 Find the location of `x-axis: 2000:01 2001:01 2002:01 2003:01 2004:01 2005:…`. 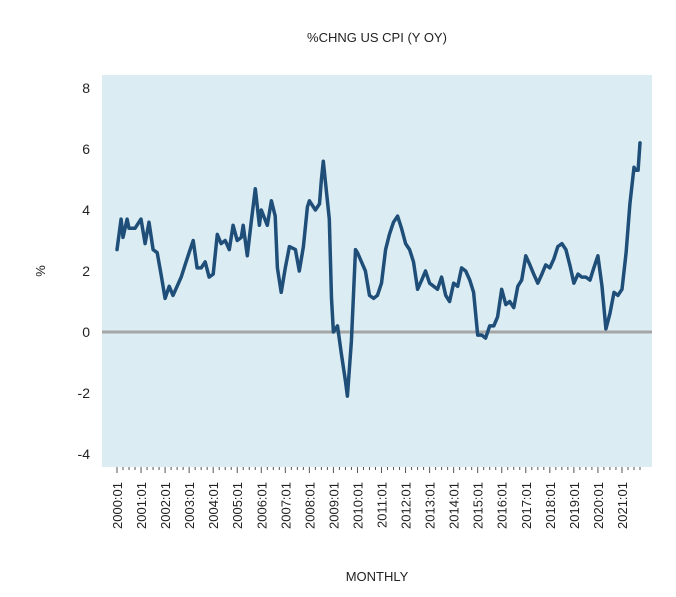

x-axis: 2000:01 2001:01 2002:01 2003:01 2004:01 2005:… is located at coordinates (375, 498).